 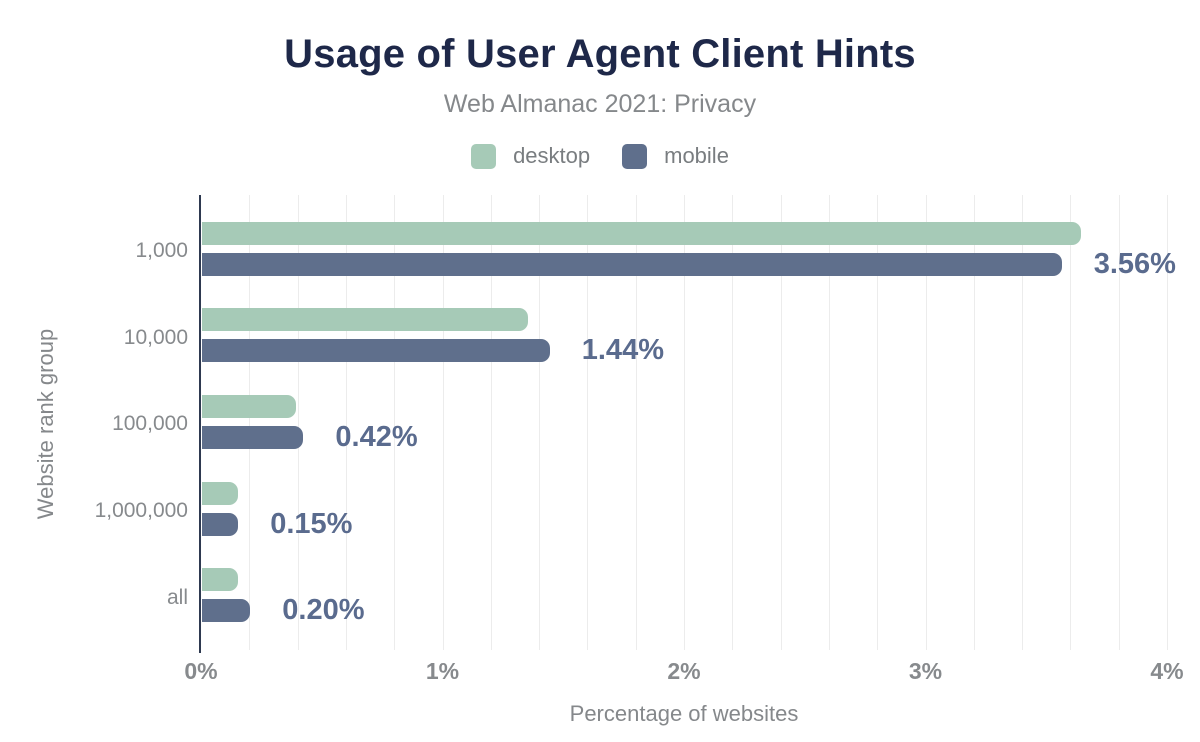 What do you see at coordinates (141, 511) in the screenshot?
I see `y-tick-label: 1,000,000` at bounding box center [141, 511].